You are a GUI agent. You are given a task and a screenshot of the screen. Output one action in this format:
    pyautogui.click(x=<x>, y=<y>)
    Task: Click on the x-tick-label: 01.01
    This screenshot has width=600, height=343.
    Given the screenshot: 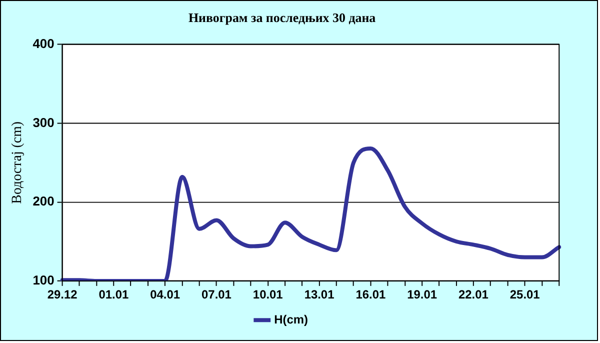 What is the action you would take?
    pyautogui.click(x=113, y=294)
    